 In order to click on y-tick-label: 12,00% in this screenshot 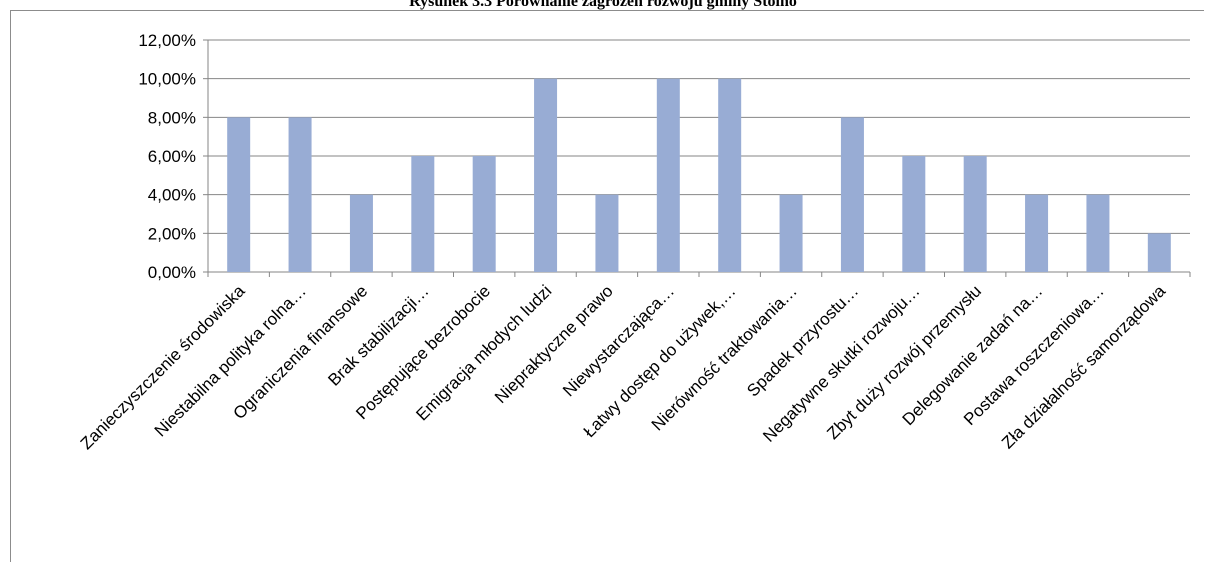, I will do `click(167, 40)`.